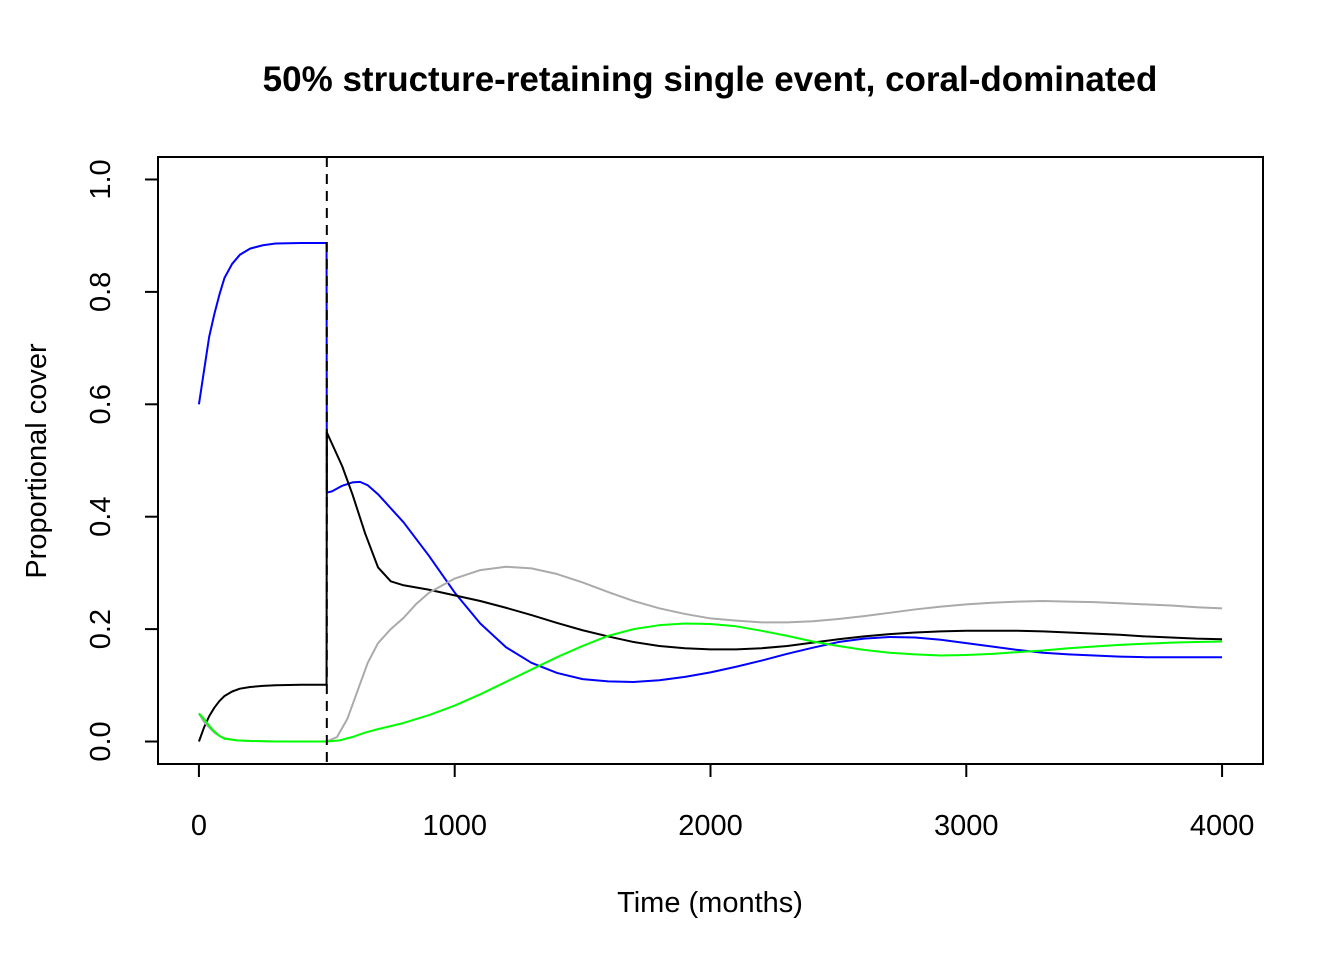 The height and width of the screenshot is (960, 1344). Describe the element at coordinates (199, 826) in the screenshot. I see `x-tick-label-0: 0` at that location.